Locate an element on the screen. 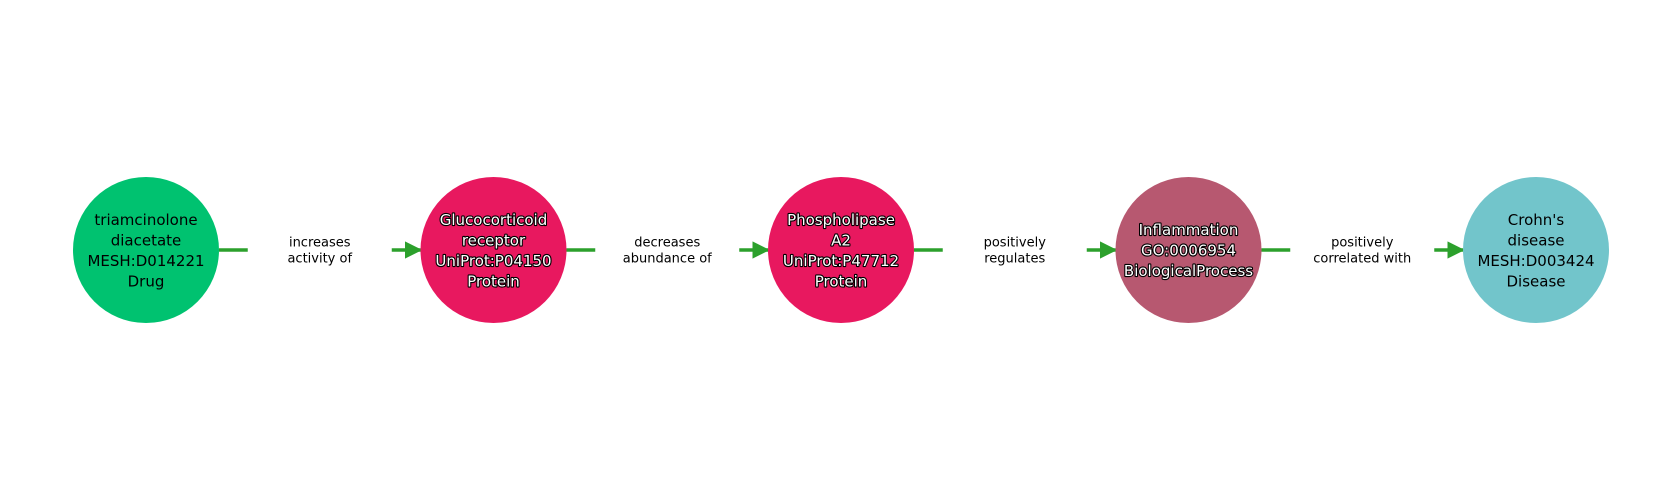 This screenshot has height=500, width=1680. edge-n4-n5: positively correlated with is located at coordinates (1363, 251).